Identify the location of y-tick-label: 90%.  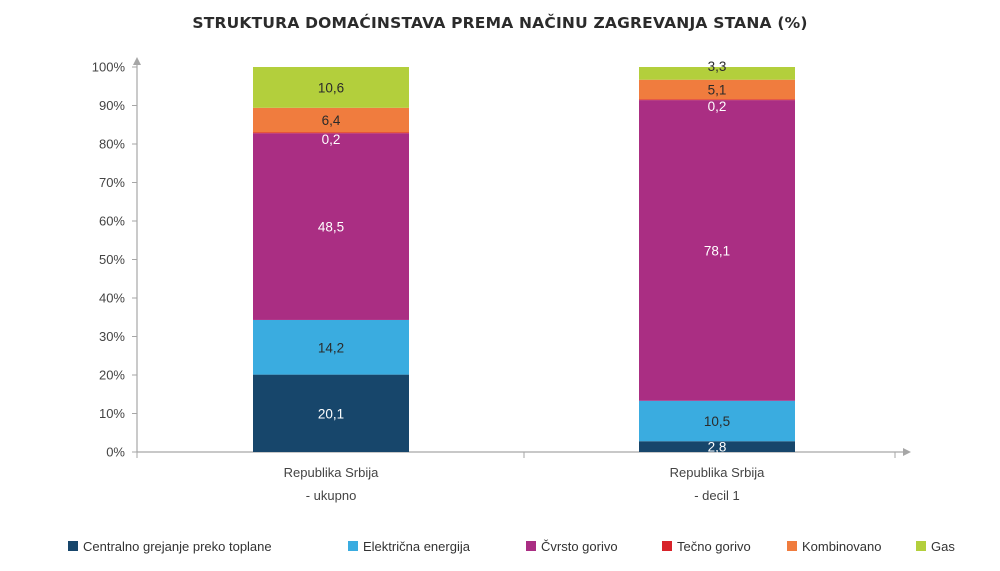
(112, 105).